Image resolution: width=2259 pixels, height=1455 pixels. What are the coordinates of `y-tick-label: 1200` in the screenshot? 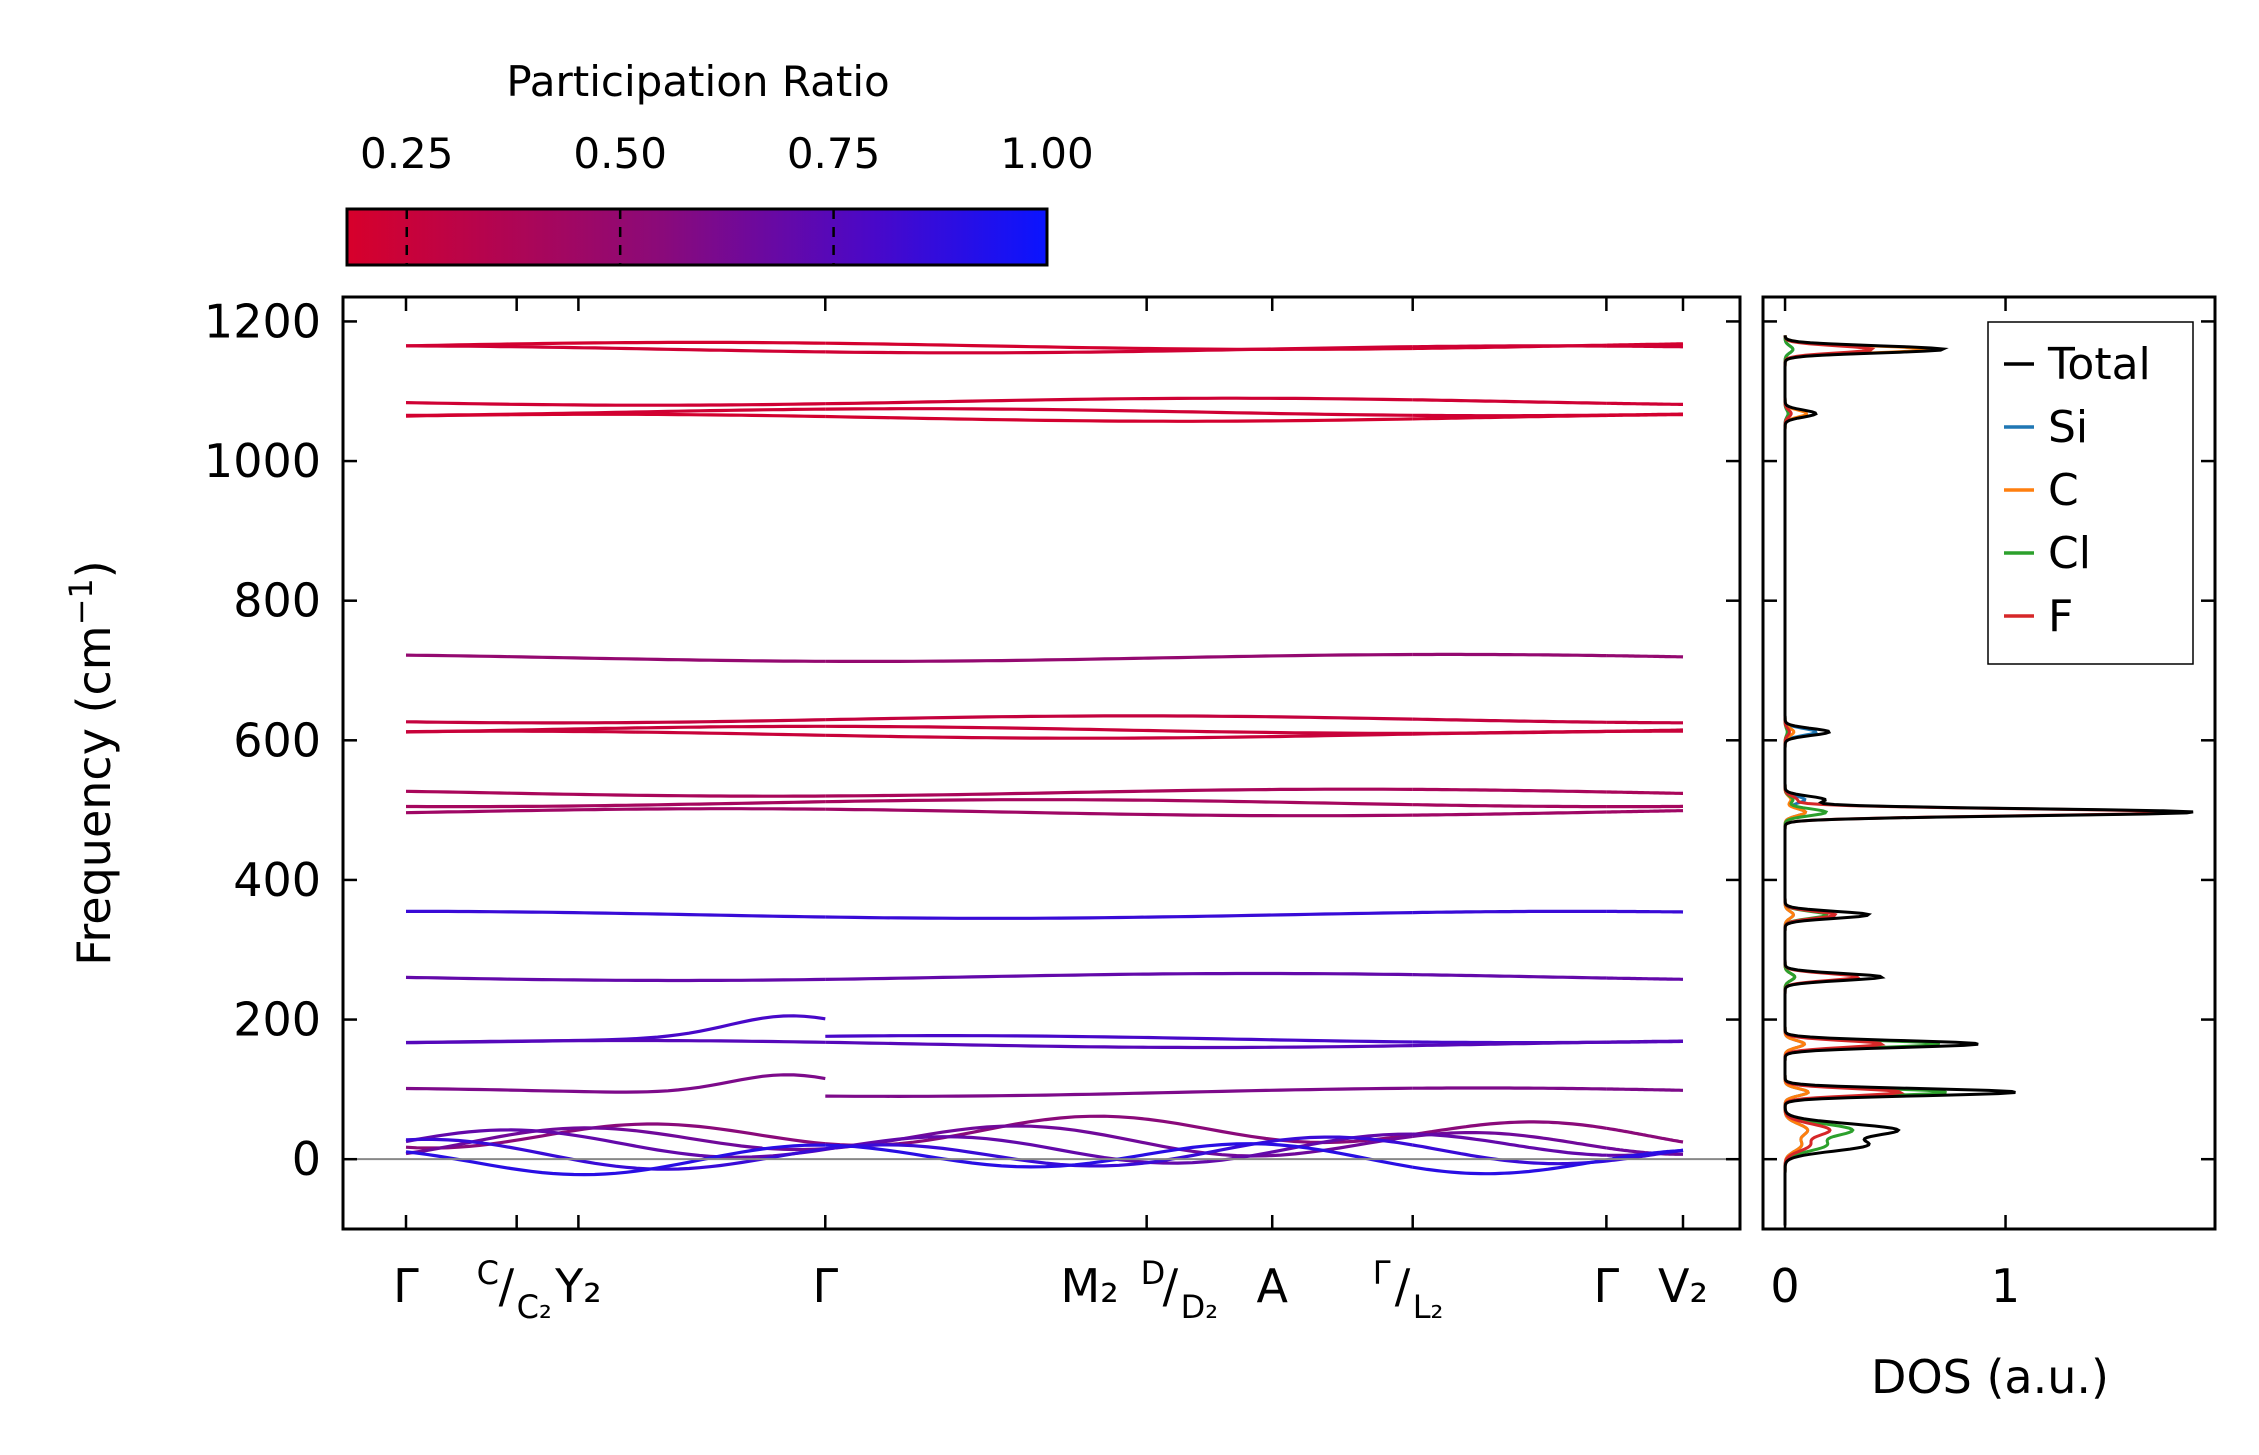 It's located at (262, 321).